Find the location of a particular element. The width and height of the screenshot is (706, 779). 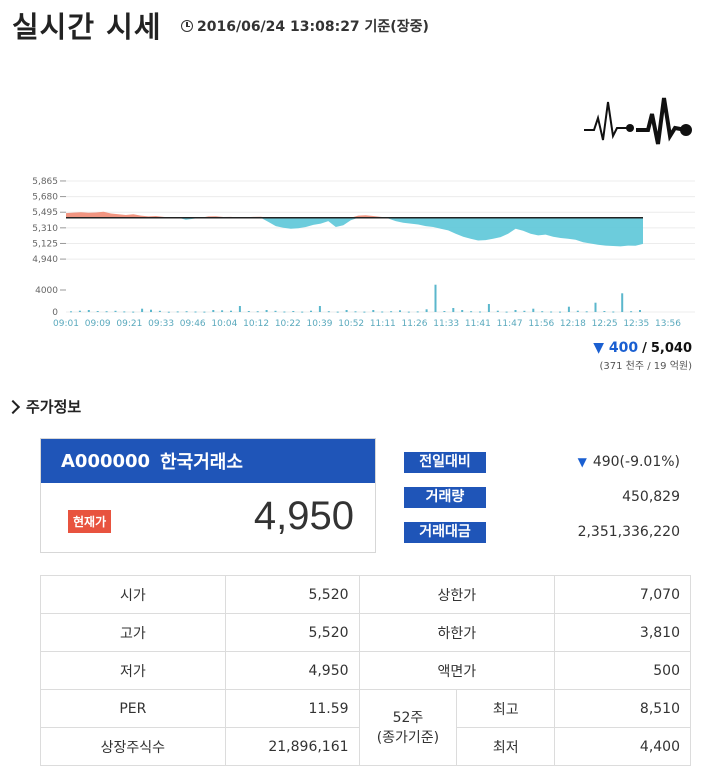

table-row: 저가 4,950 액면가 500 is located at coordinates (365, 670).